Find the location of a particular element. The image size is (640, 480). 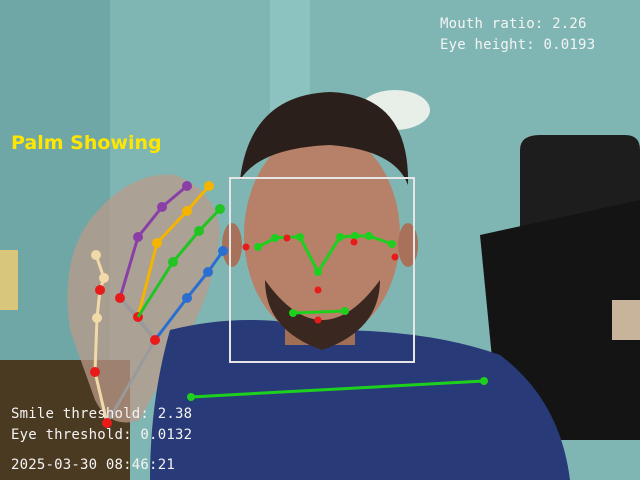

landmark-left-eye-mid is located at coordinates (275, 238).